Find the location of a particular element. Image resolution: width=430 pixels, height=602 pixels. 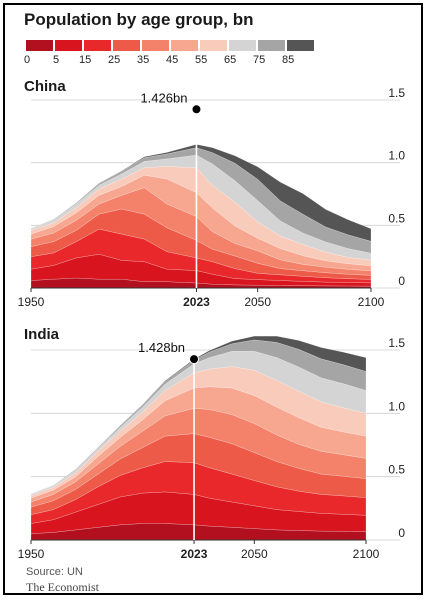

india-y-tick-label: 1.0 is located at coordinates (396, 406).